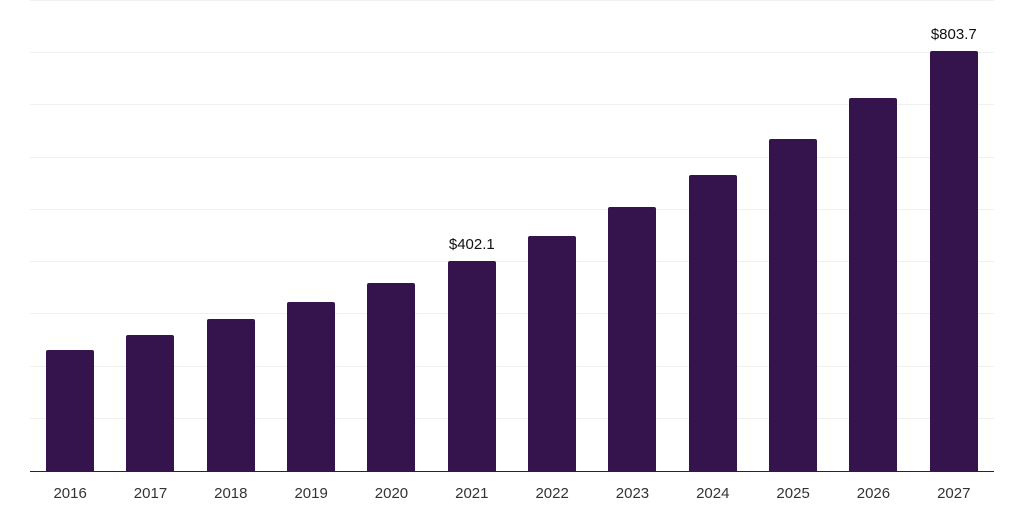  I want to click on bar-2020, so click(391, 377).